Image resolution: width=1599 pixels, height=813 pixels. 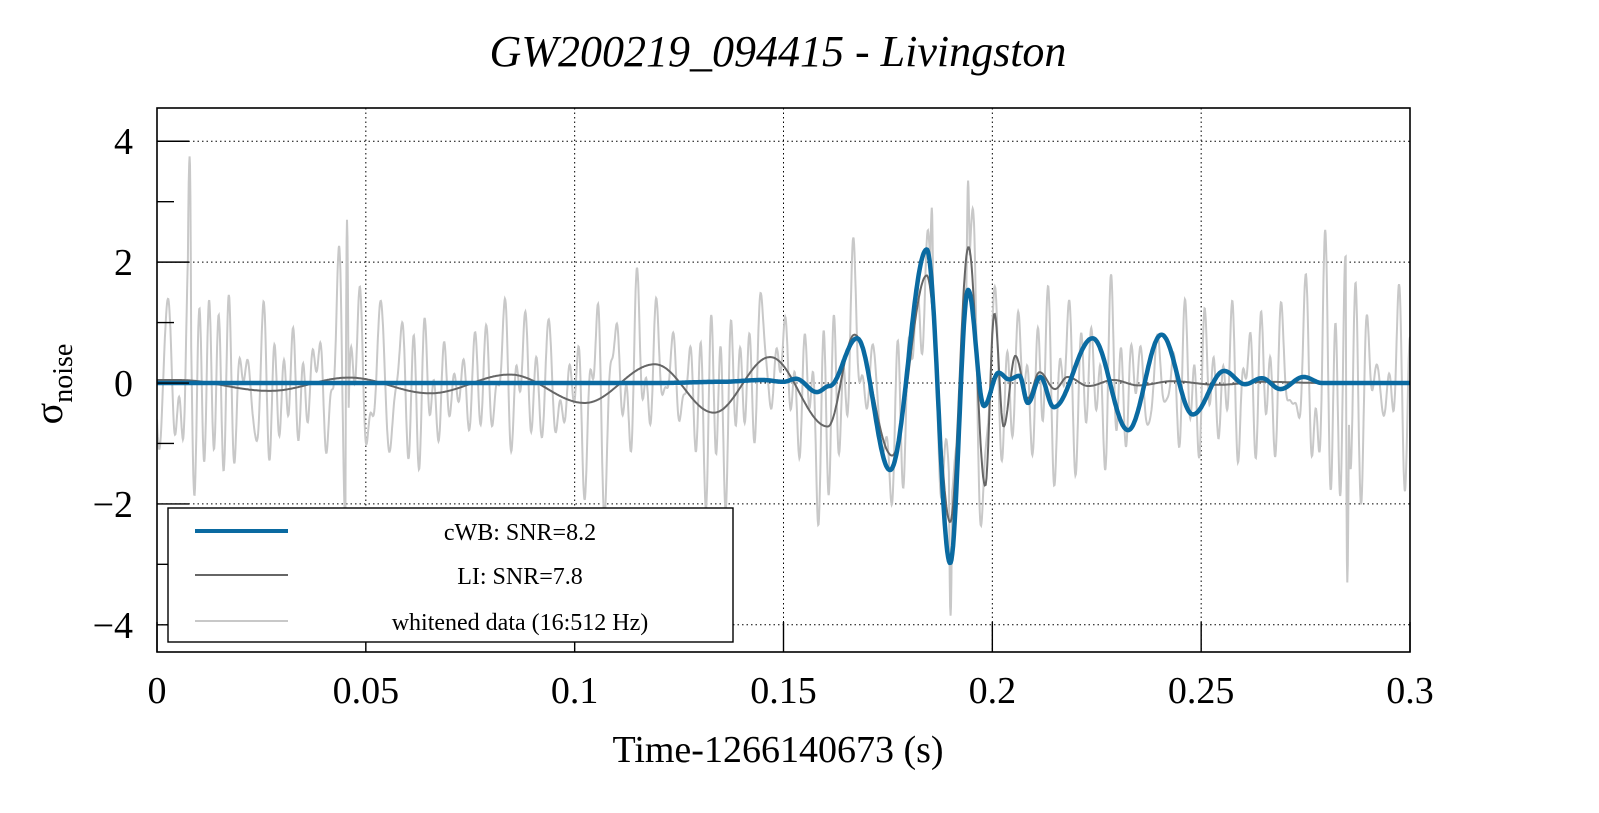 I want to click on y-tick-label: −4, so click(x=113, y=626).